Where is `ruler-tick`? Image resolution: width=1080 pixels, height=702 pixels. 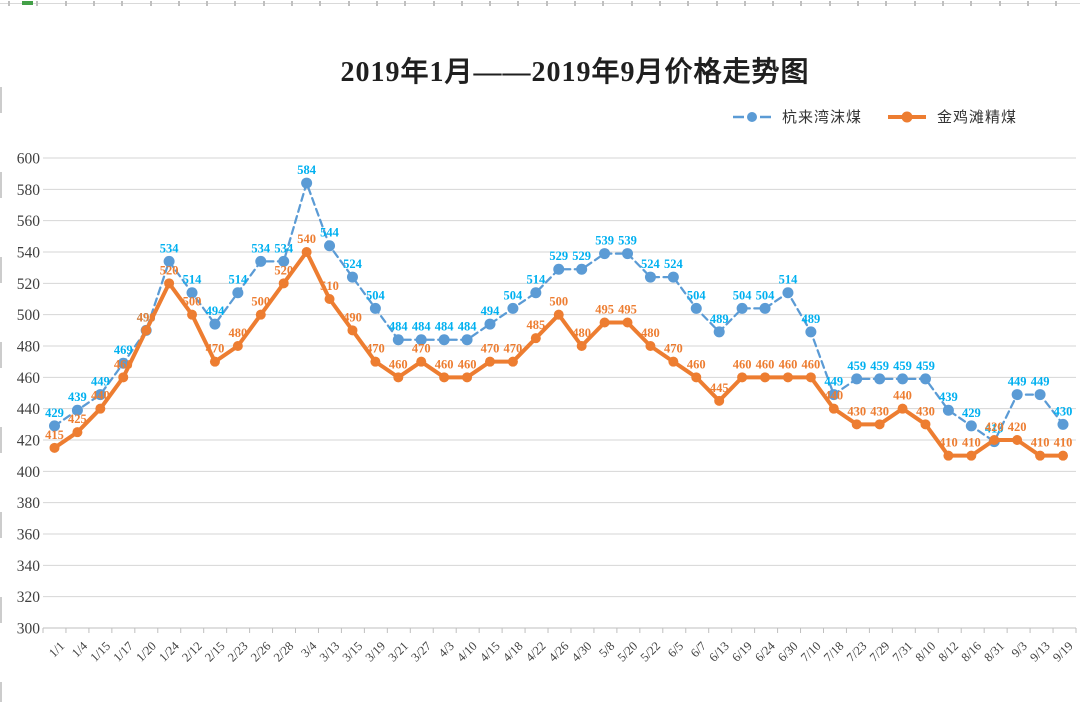
ruler-tick is located at coordinates (461, 3).